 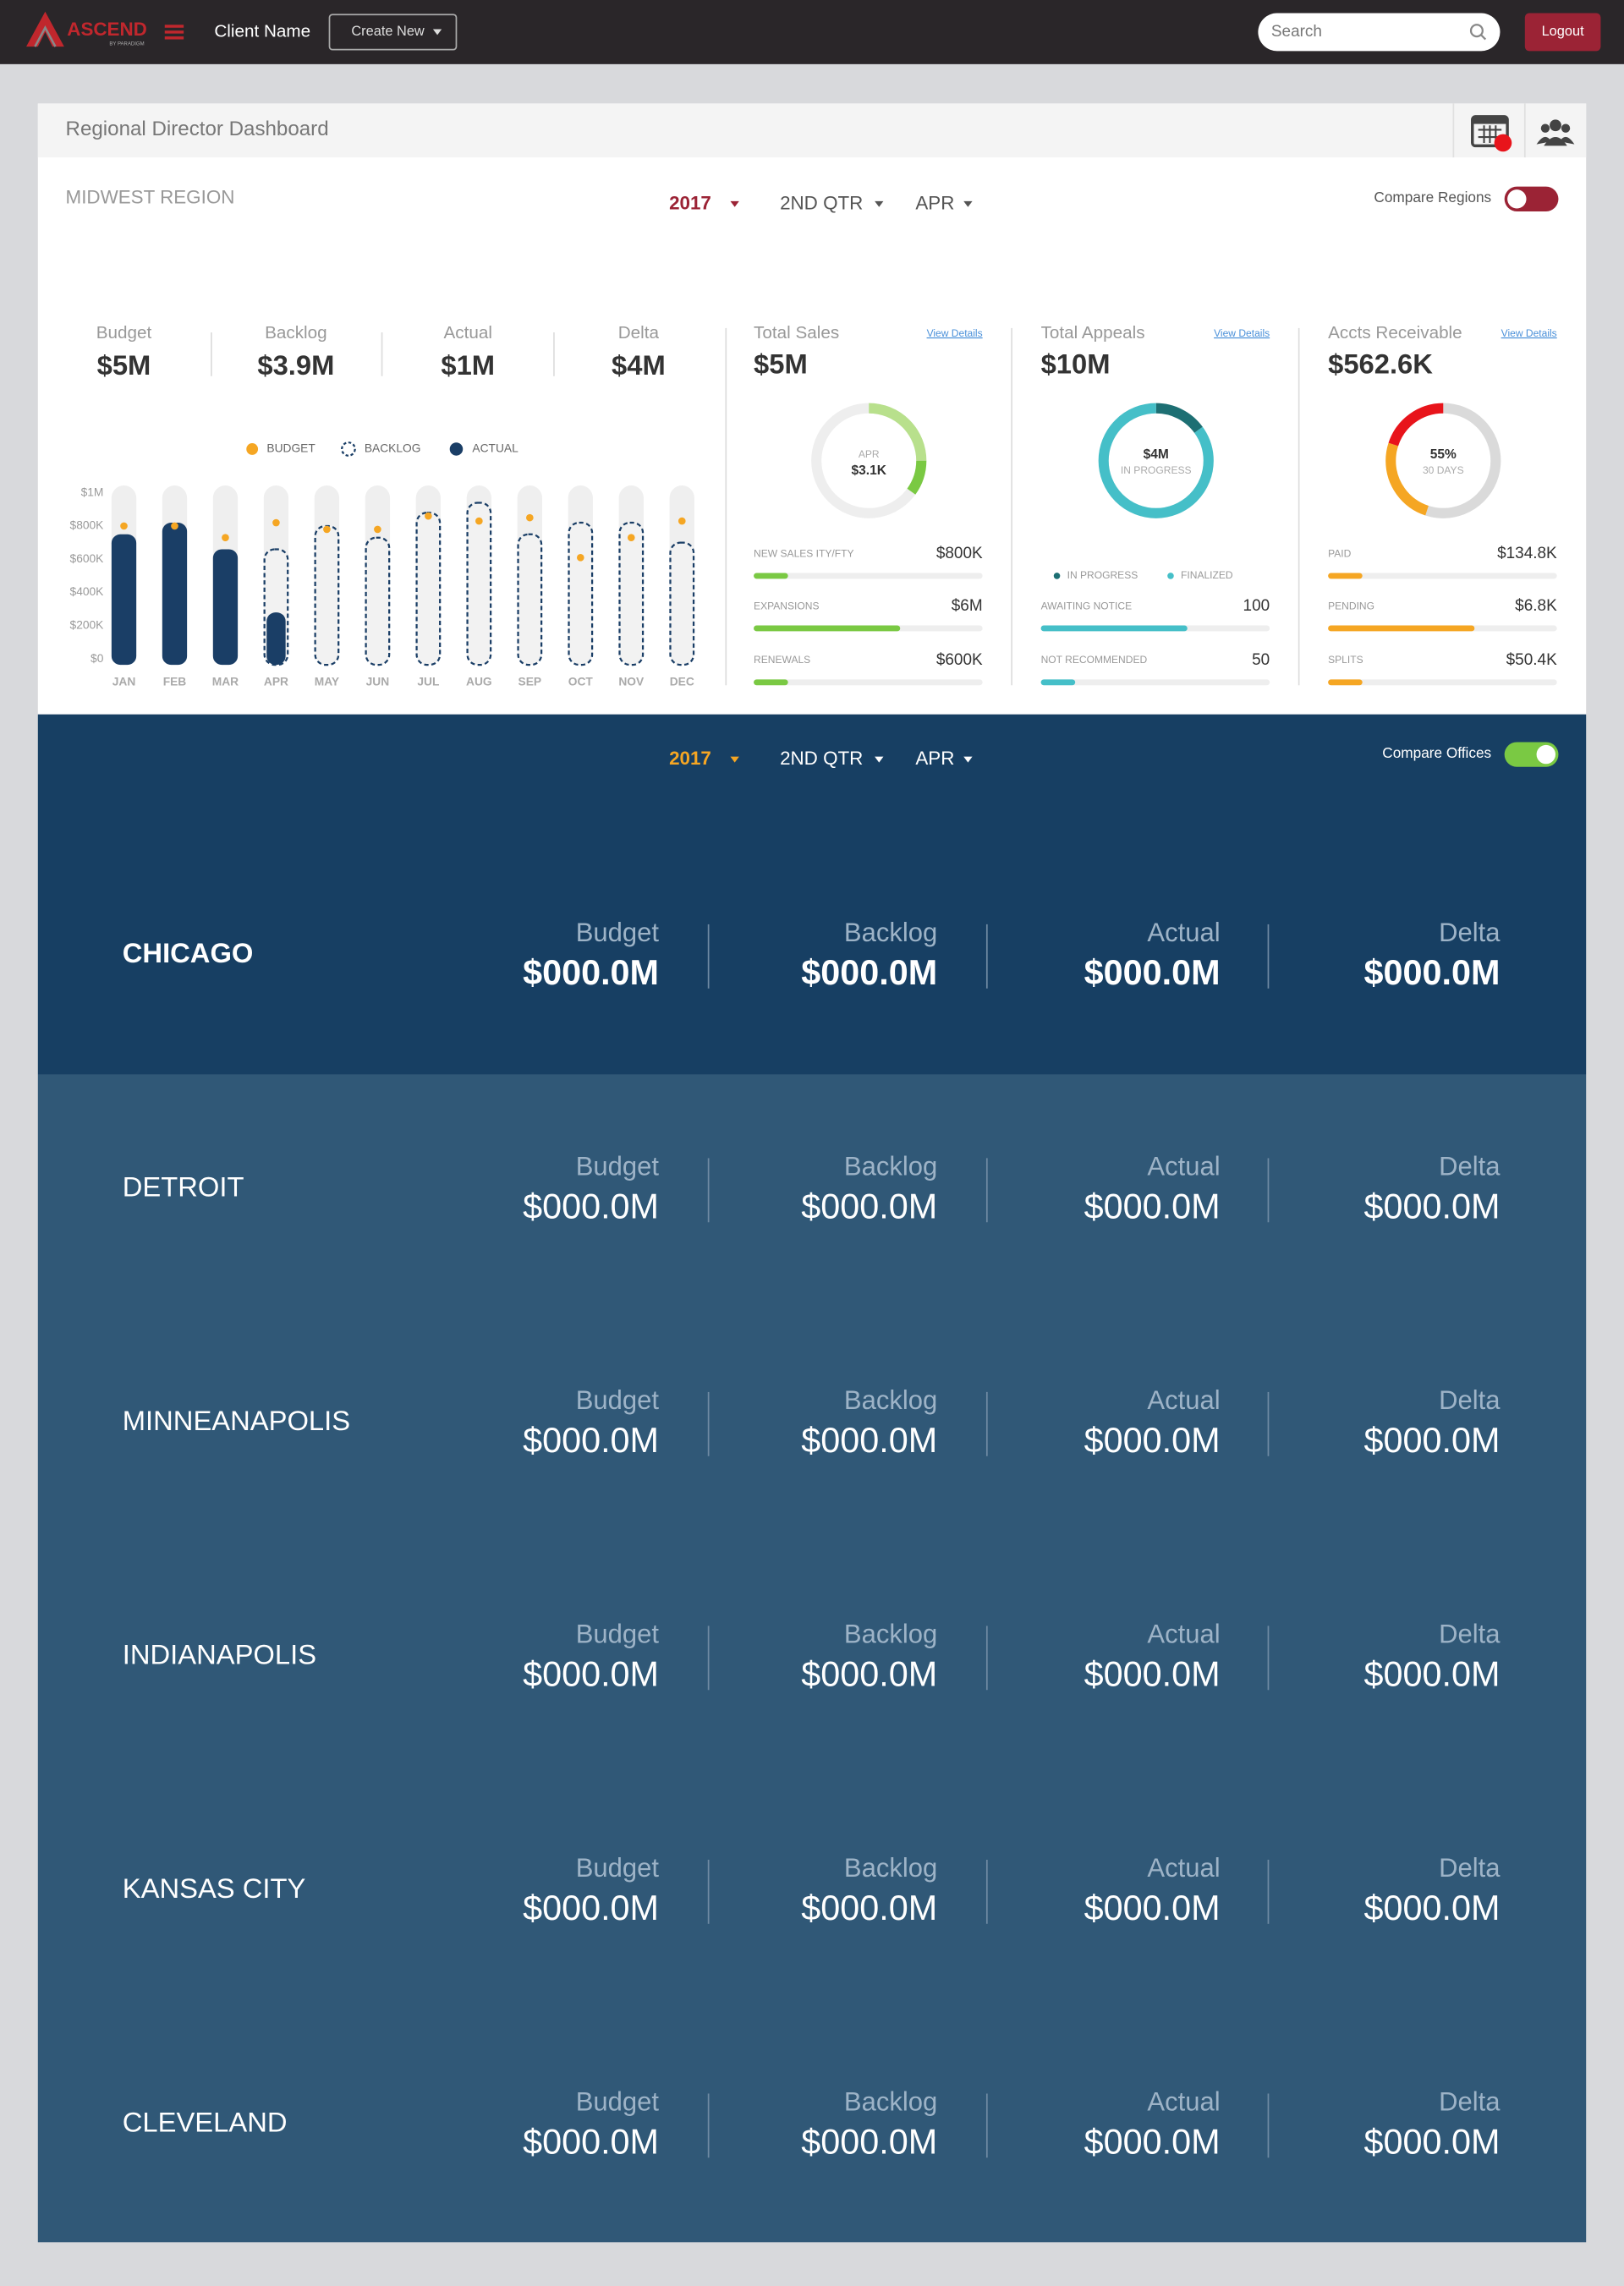 I want to click on compare-offices-toggle, so click(x=1531, y=754).